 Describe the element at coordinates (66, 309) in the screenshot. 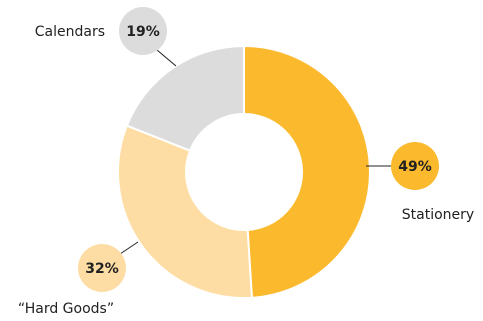

I see `category-label-hardgoods: “Hard Goods”` at that location.